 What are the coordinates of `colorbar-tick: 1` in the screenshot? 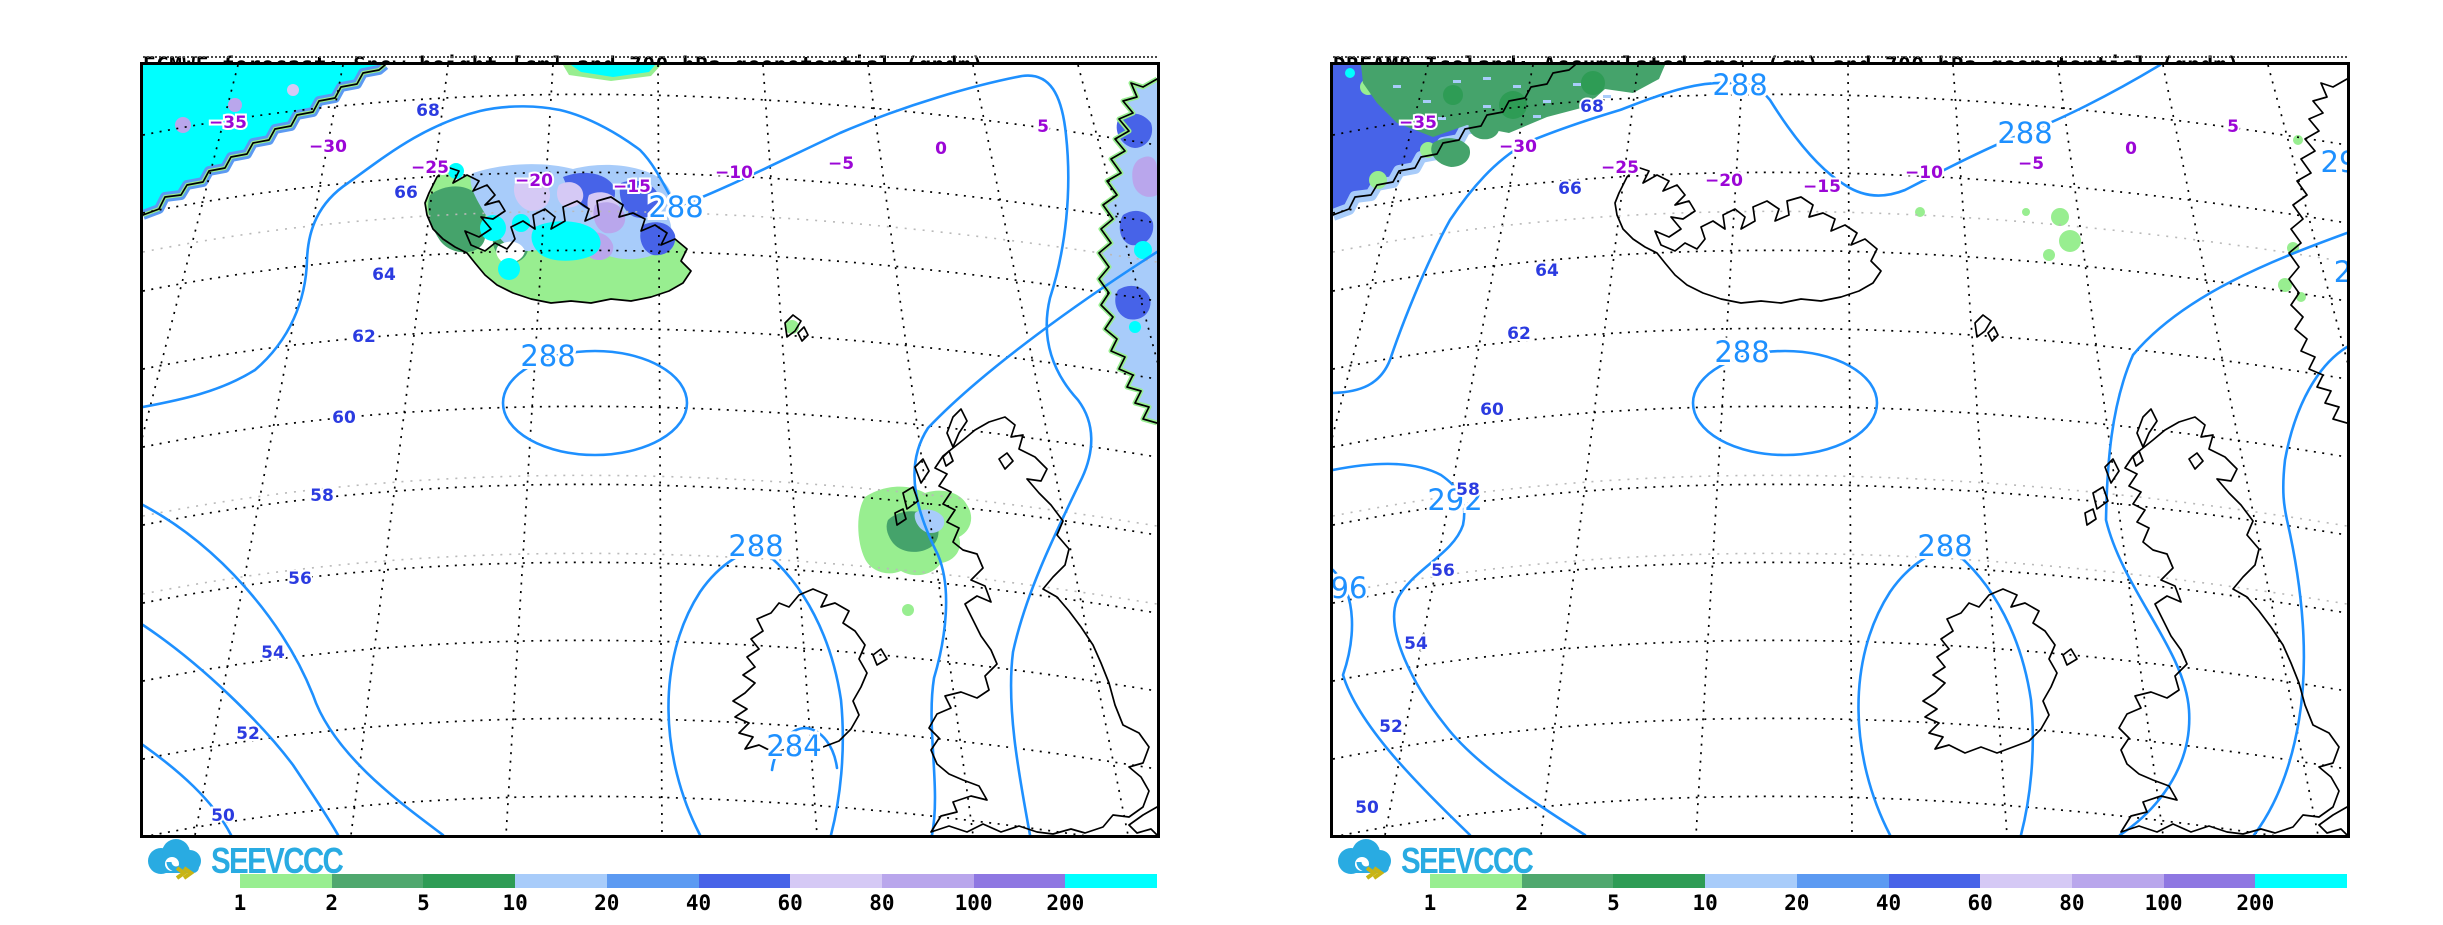 It's located at (240, 903).